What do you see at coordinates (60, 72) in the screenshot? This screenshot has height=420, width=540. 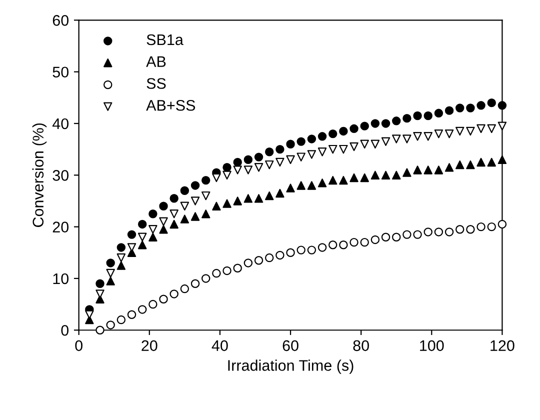 I see `y-tick-label: 50` at bounding box center [60, 72].